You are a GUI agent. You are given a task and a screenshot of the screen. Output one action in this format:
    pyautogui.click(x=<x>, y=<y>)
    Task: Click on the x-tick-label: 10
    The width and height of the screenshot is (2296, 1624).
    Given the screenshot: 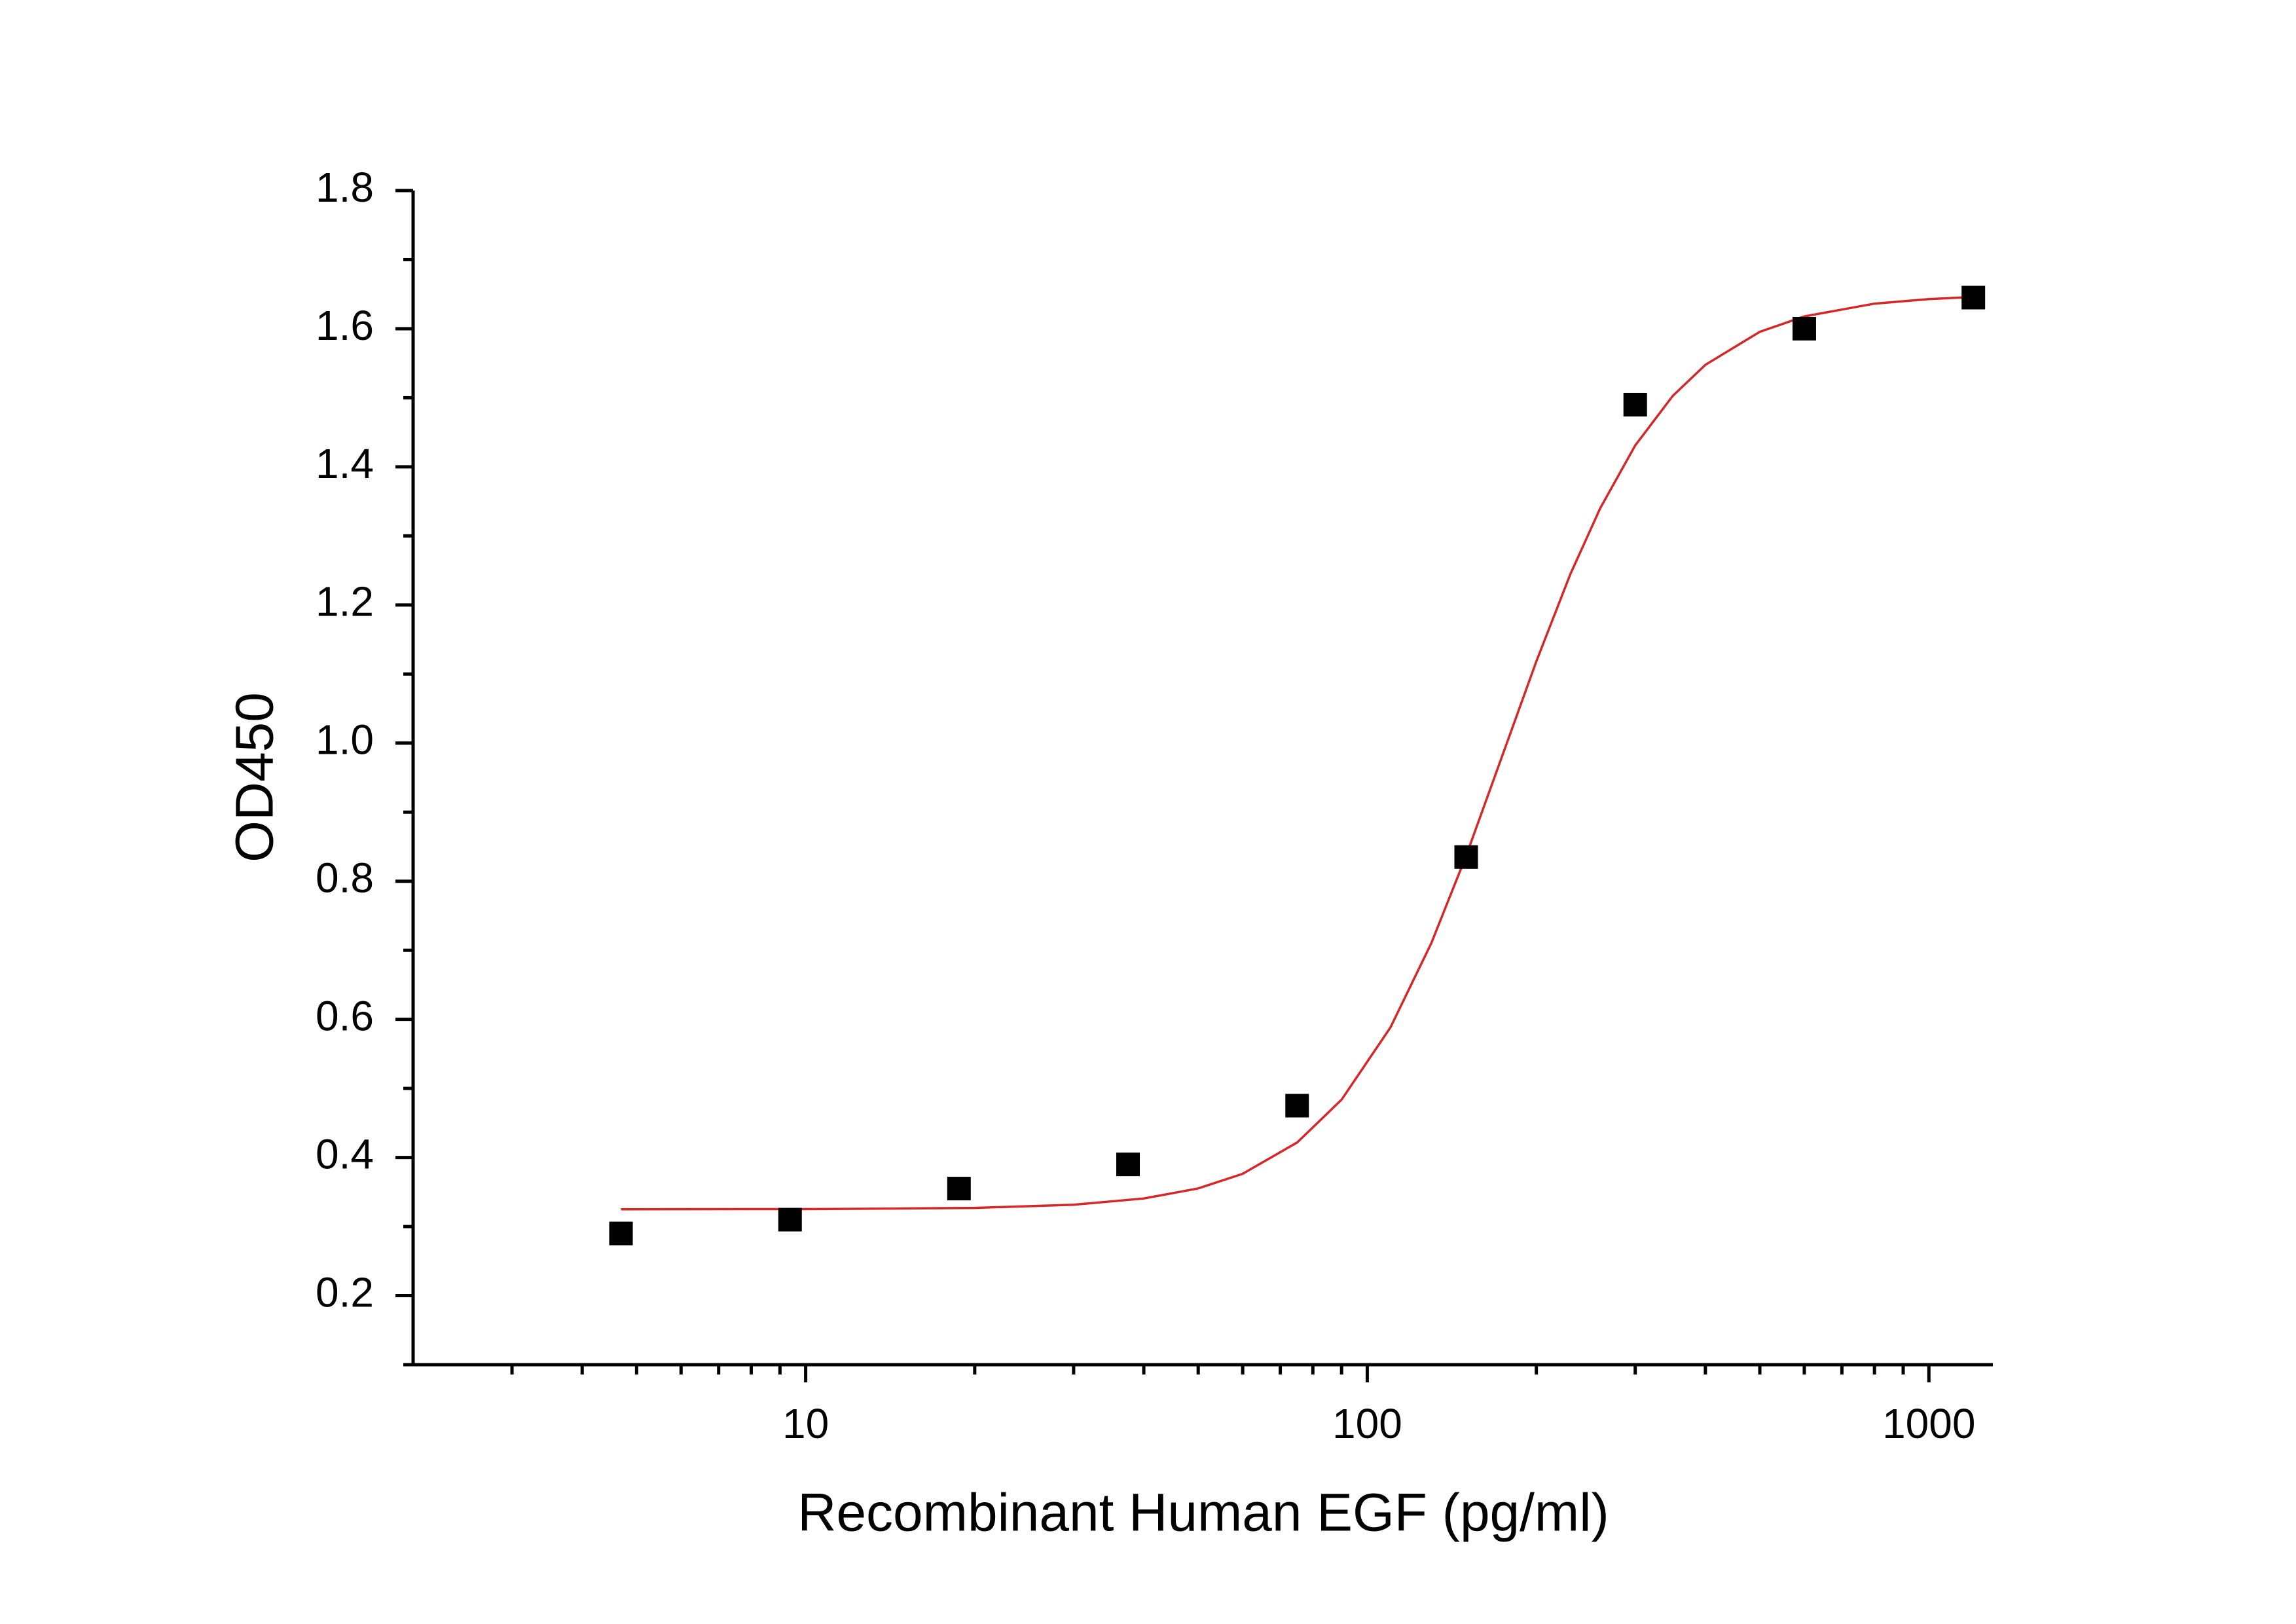 What is the action you would take?
    pyautogui.click(x=805, y=1423)
    